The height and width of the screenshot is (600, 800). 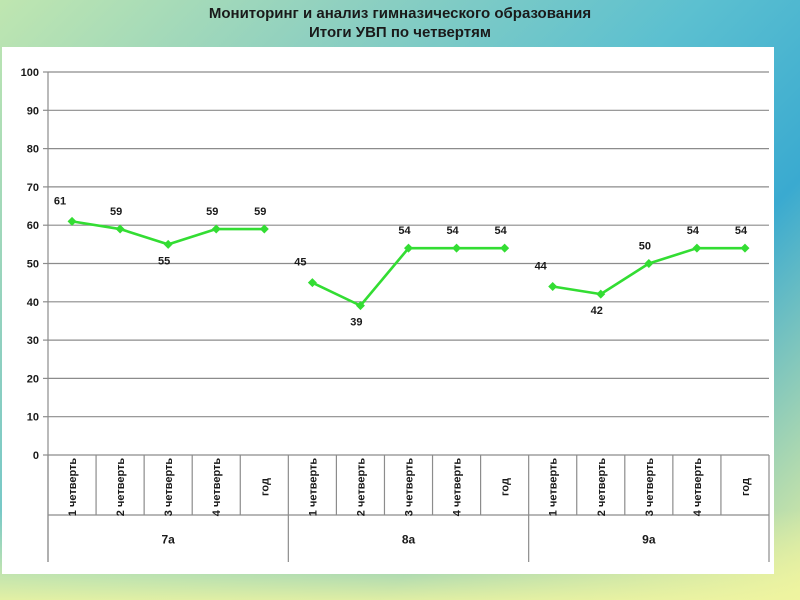 What do you see at coordinates (300, 263) in the screenshot?
I see `data-label: 45` at bounding box center [300, 263].